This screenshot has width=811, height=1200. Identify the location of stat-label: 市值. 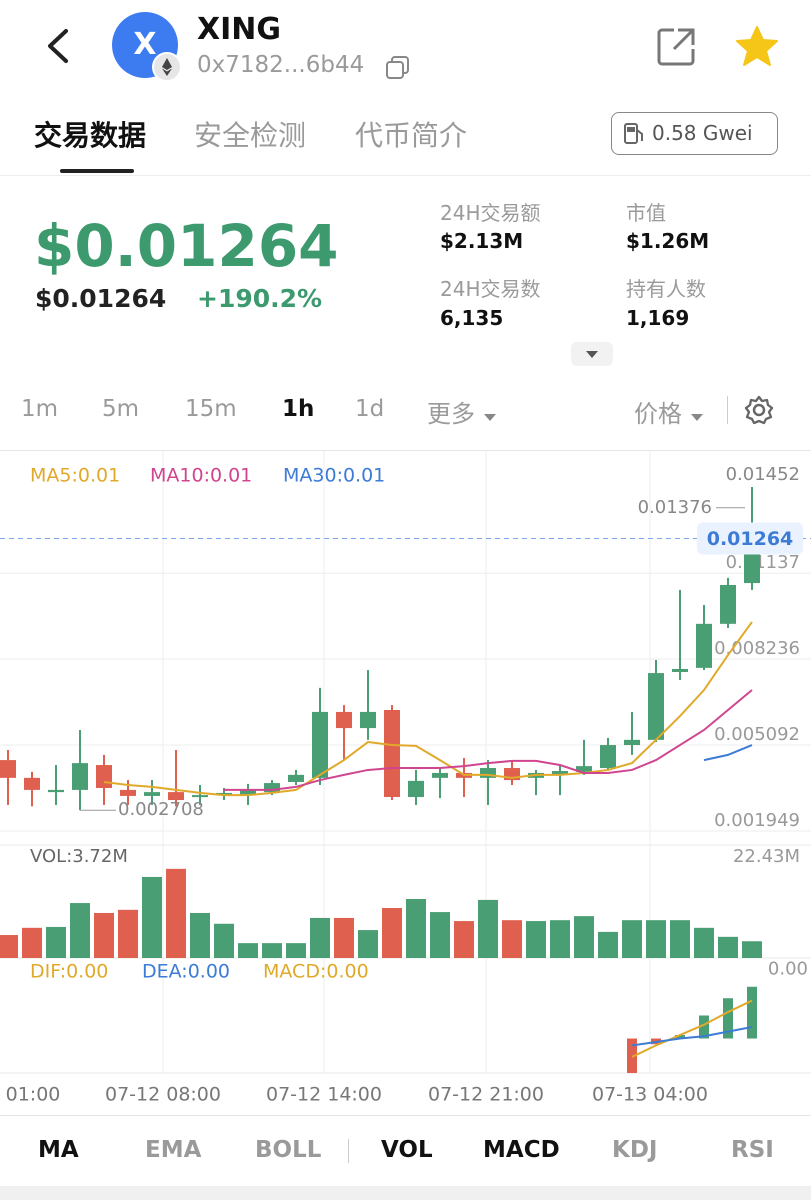
(646, 213).